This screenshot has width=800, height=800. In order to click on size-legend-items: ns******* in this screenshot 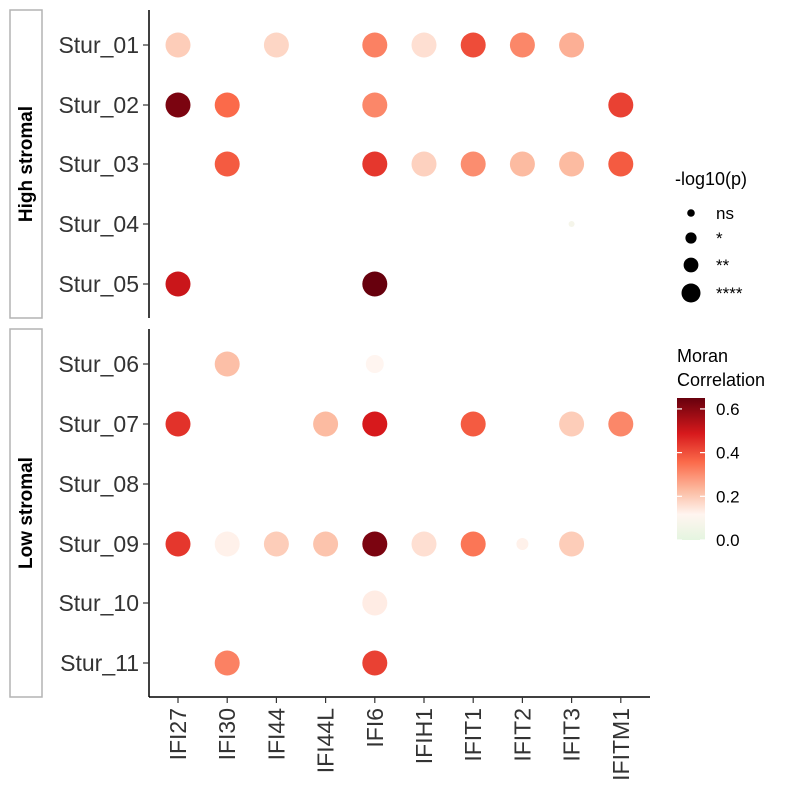, I will do `click(712, 253)`.